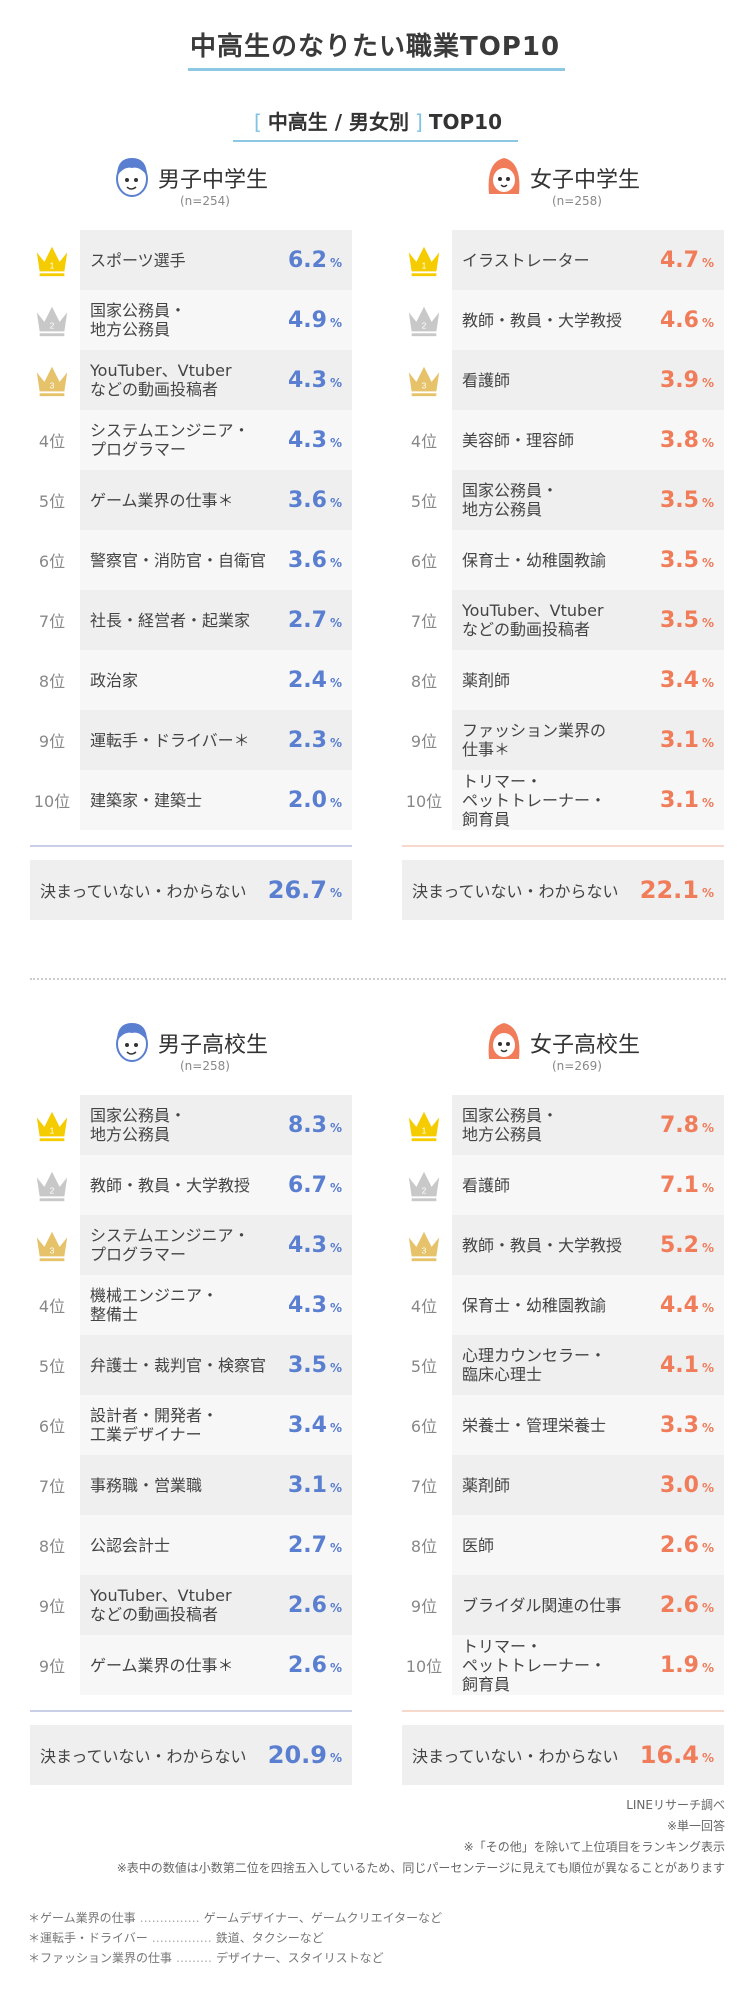  What do you see at coordinates (588, 1485) in the screenshot?
I see `row-cell: 薬剤師 3.0%` at bounding box center [588, 1485].